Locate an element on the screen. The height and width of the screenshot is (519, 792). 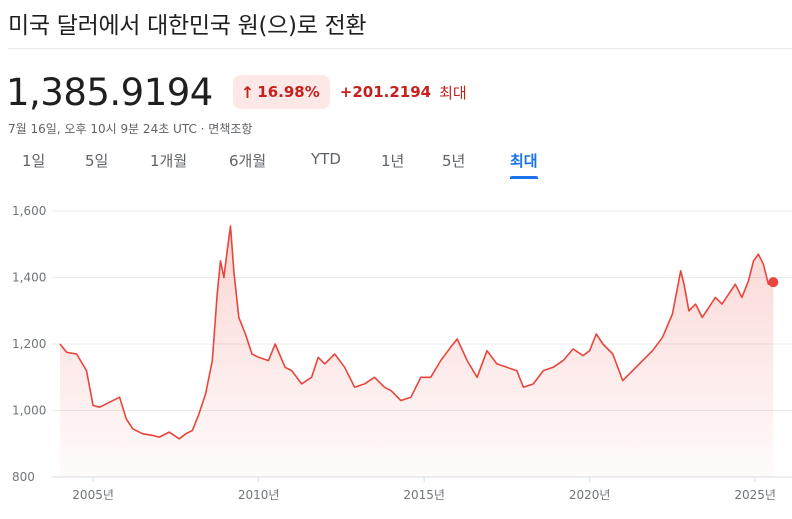
x-tick-label: 2025년 is located at coordinates (755, 495).